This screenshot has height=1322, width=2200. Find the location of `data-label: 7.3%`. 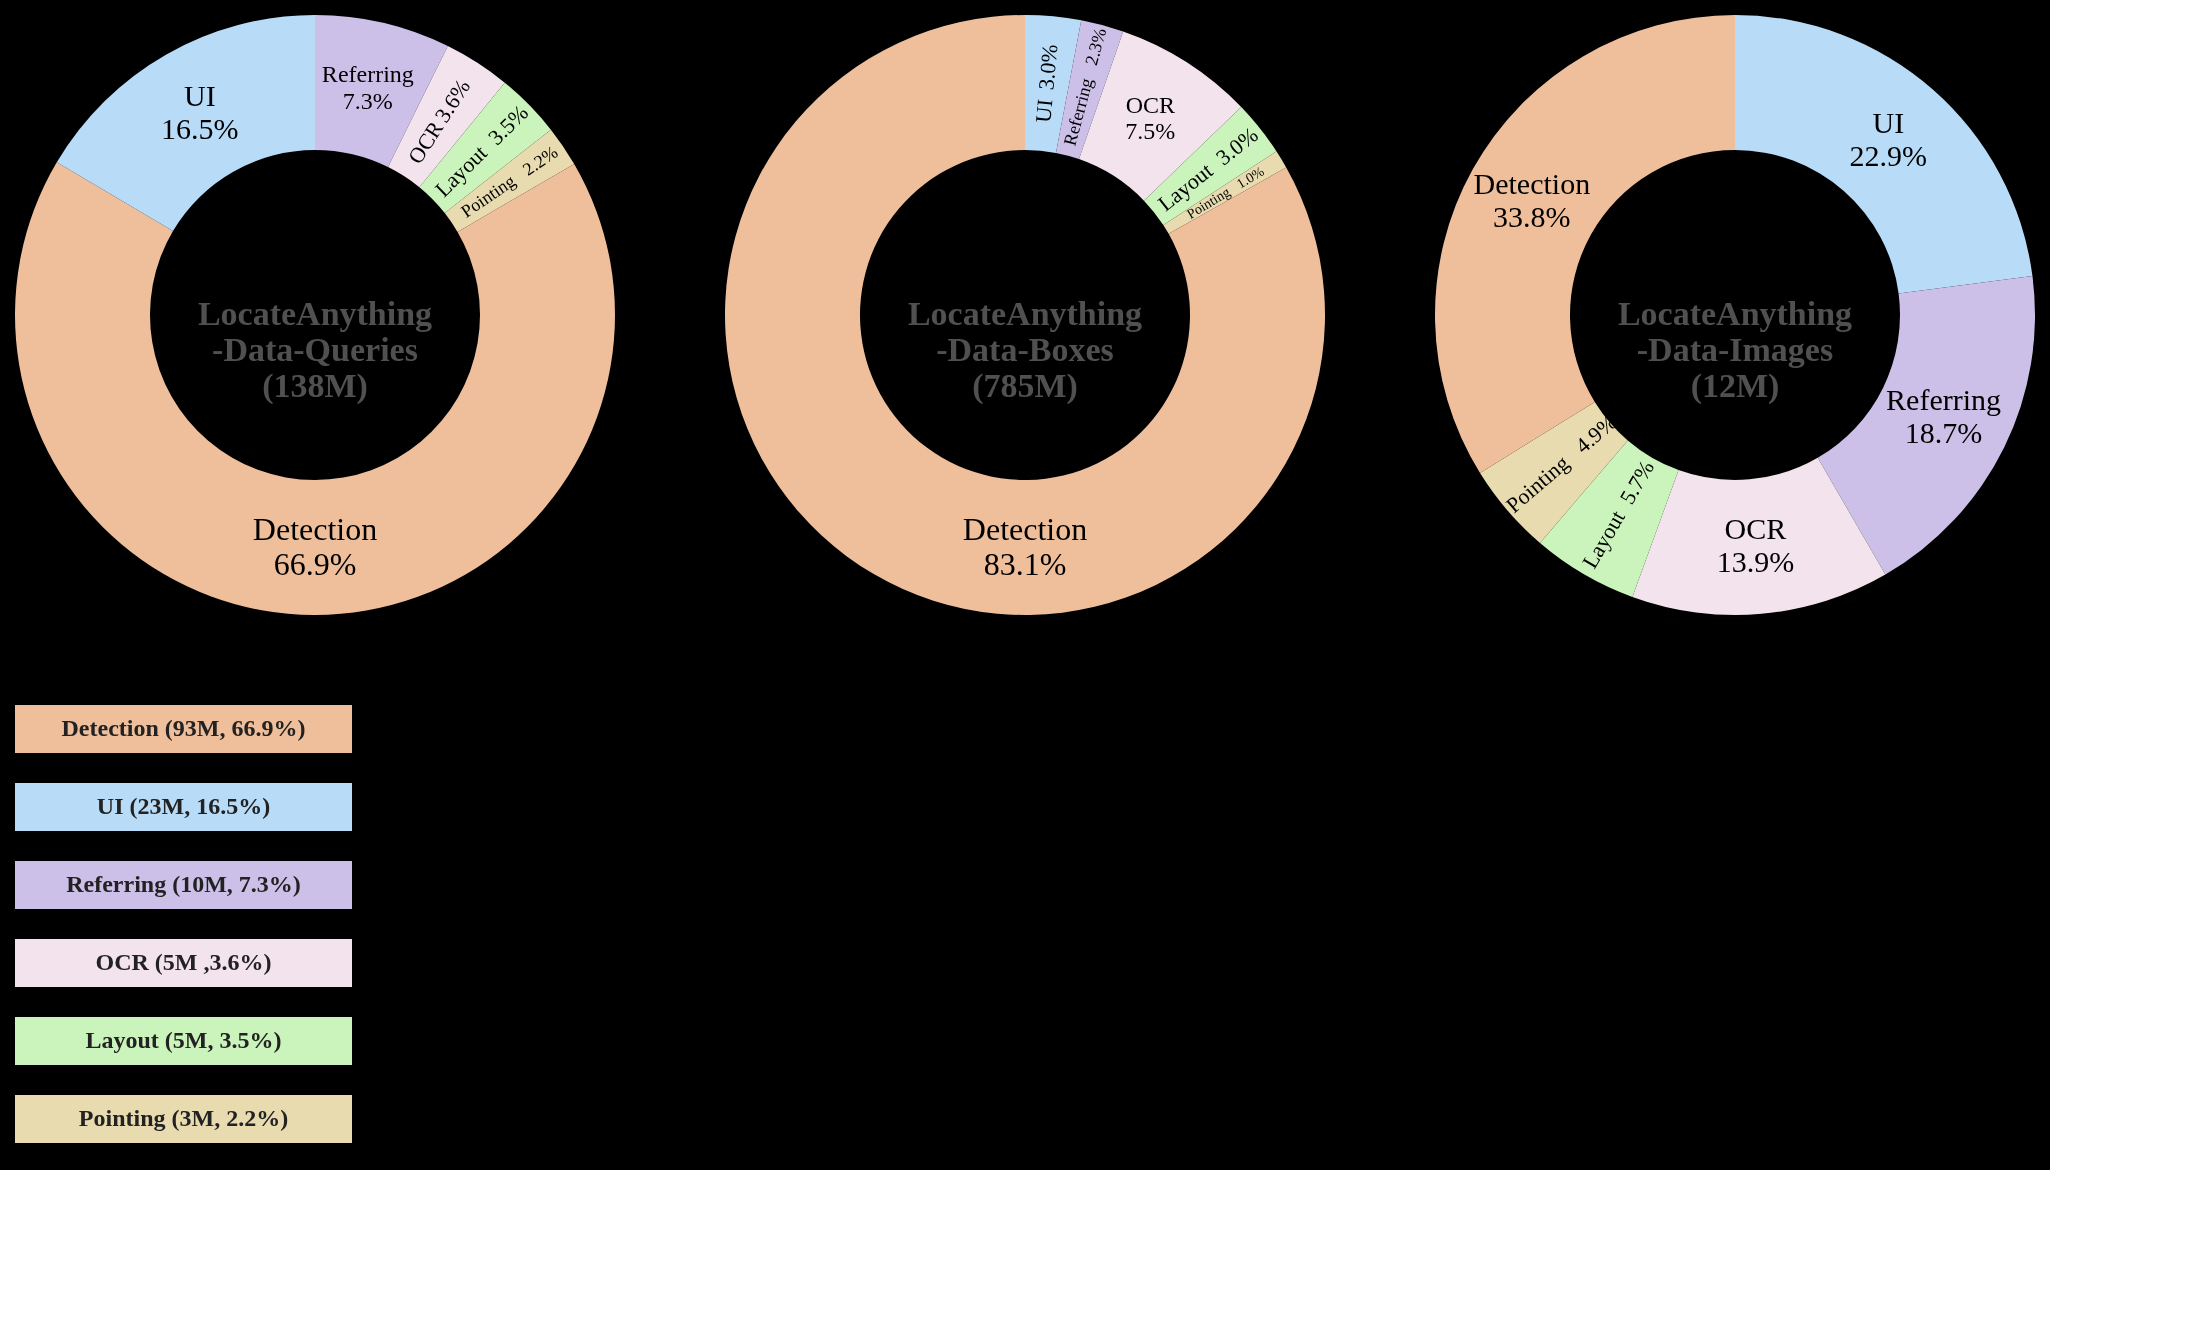

data-label: 7.3% is located at coordinates (367, 100).